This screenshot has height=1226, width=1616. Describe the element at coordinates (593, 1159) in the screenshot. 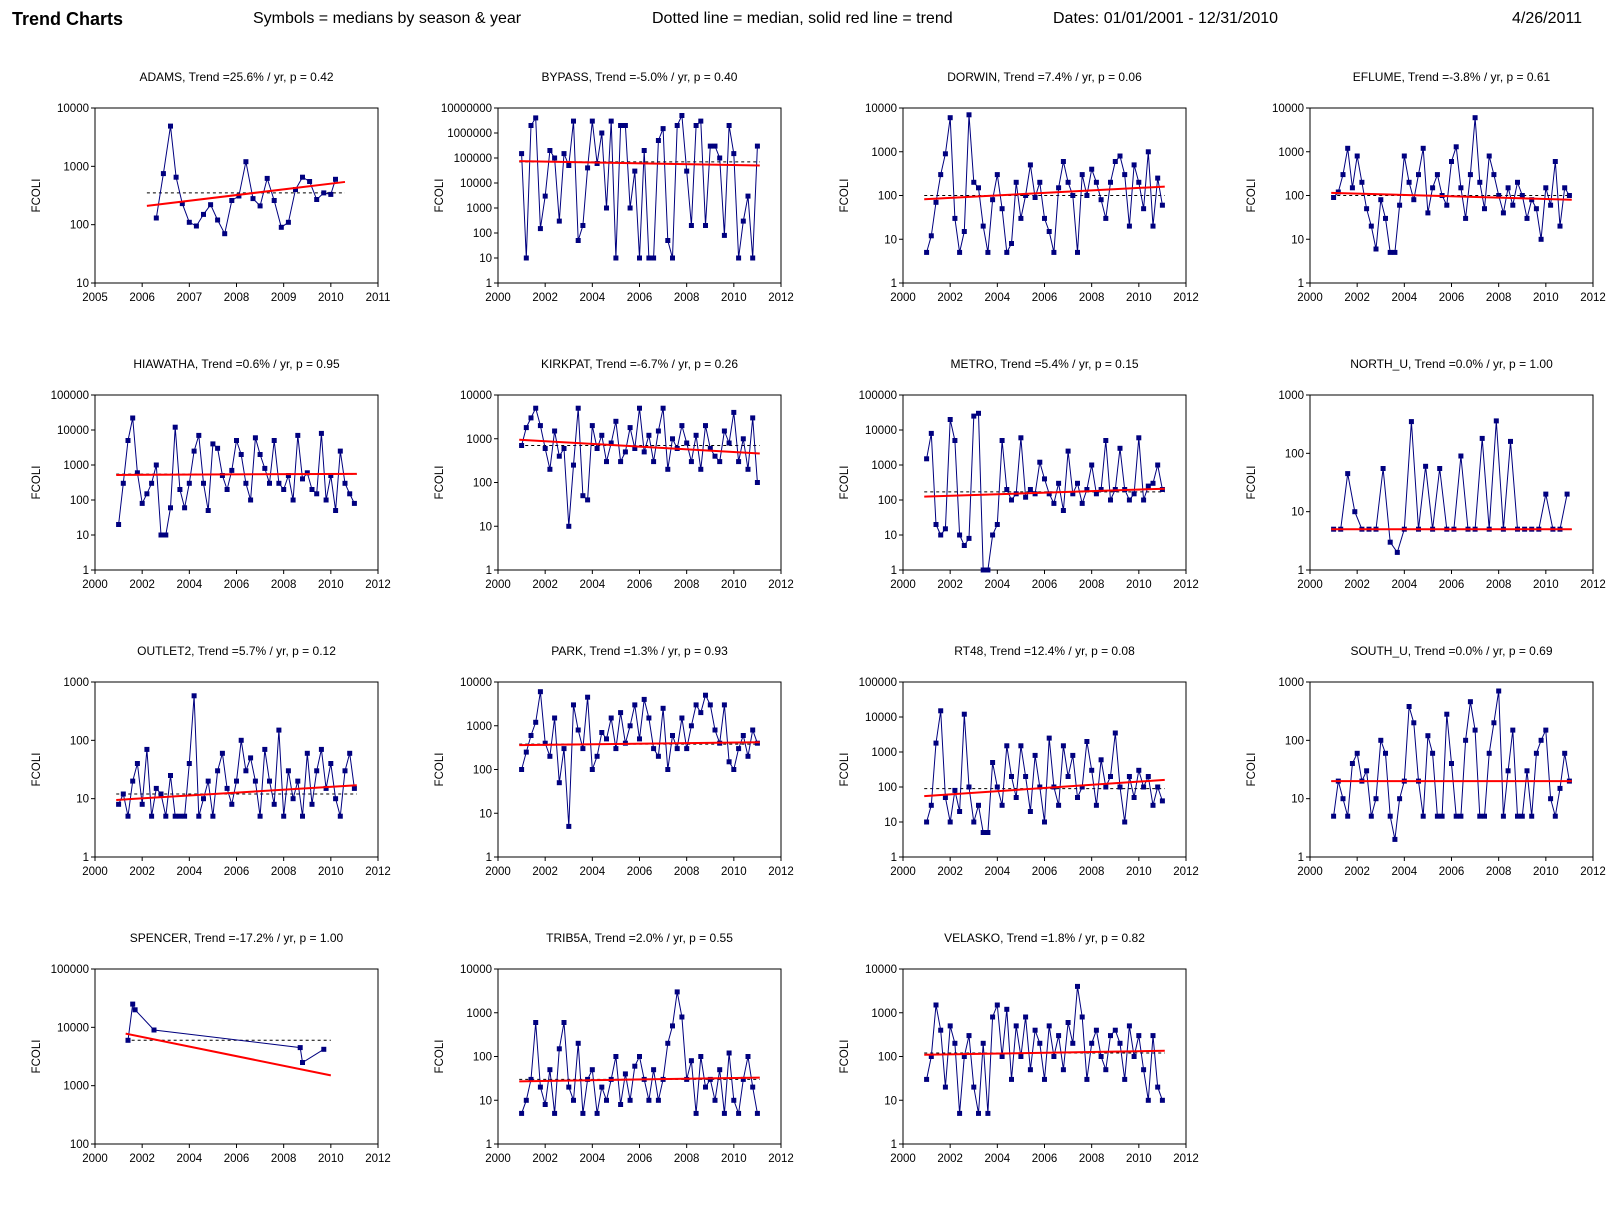

I see `x-tick-label: 2004` at that location.